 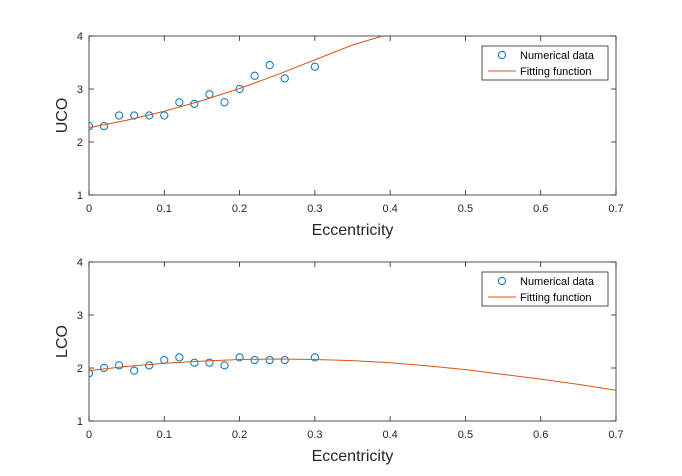 I want to click on top-x-tick-label: 0.2, so click(x=239, y=209).